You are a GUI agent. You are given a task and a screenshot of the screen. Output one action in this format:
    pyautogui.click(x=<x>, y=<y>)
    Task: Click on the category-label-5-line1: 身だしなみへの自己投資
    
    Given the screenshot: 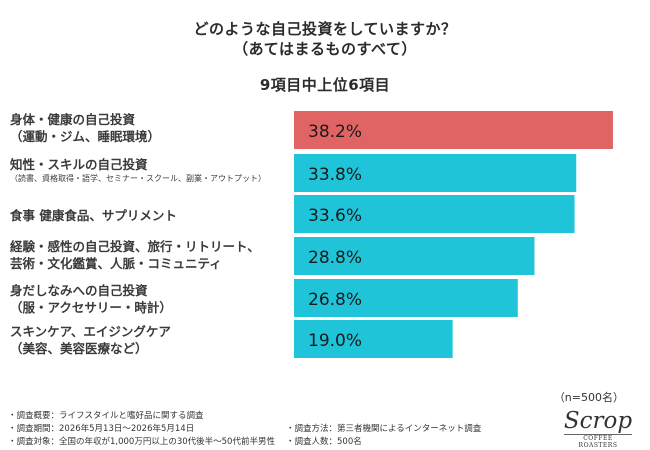 What is the action you would take?
    pyautogui.click(x=79, y=290)
    